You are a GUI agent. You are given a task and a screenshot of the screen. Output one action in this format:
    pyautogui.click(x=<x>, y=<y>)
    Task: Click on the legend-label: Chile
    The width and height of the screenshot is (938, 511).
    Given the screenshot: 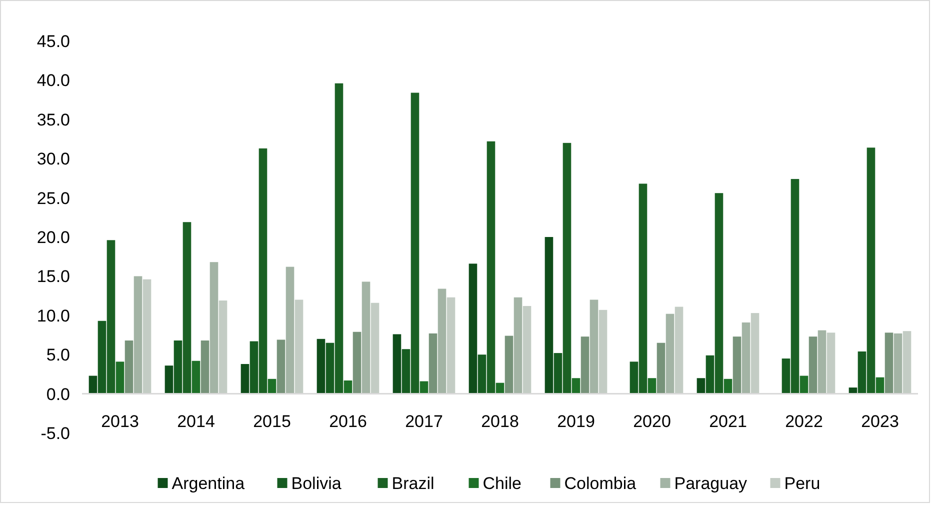 What is the action you would take?
    pyautogui.click(x=502, y=483)
    